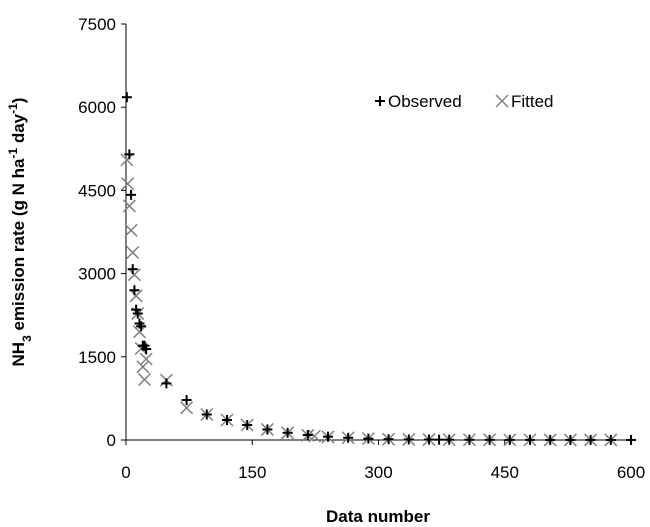 The width and height of the screenshot is (650, 527). What do you see at coordinates (18, 246) in the screenshot?
I see `y-axis-title-mid: emission rate (g N ha` at bounding box center [18, 246].